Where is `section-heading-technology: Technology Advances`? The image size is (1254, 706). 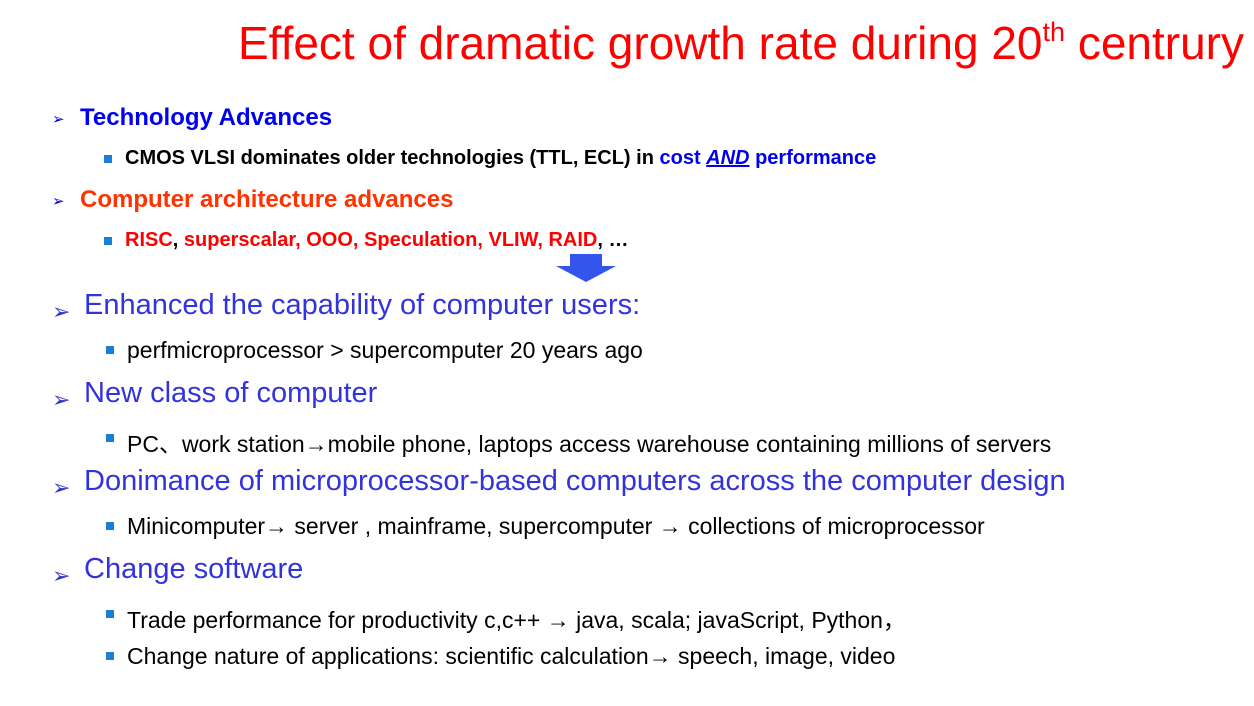 section-heading-technology: Technology Advances is located at coordinates (206, 117).